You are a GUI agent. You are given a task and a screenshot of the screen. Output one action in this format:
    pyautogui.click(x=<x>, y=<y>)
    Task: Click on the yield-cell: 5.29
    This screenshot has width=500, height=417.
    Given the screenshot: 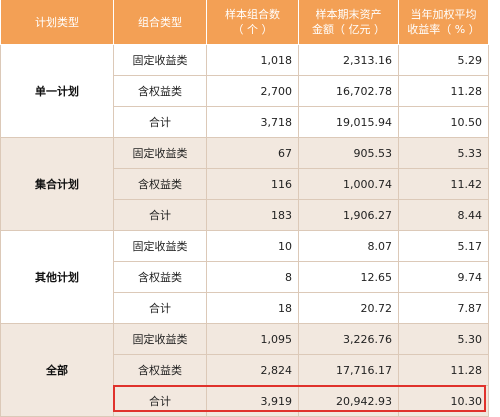 What is the action you would take?
    pyautogui.click(x=443, y=60)
    